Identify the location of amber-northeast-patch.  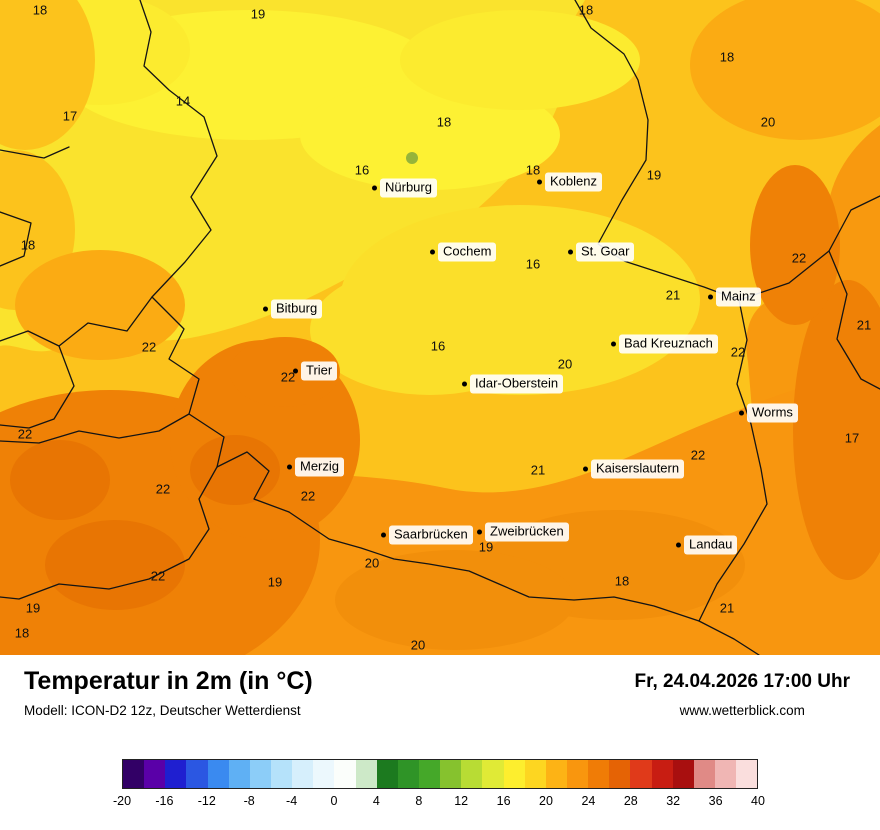
(785, 70).